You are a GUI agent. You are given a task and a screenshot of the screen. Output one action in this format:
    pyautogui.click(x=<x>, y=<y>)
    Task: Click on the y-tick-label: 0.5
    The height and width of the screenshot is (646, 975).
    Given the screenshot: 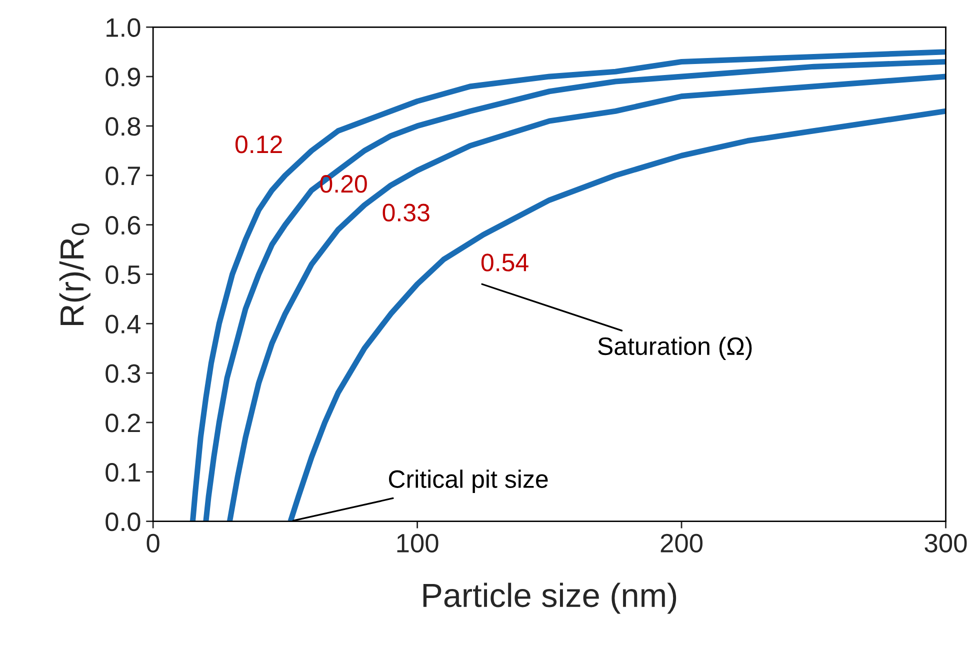 What is the action you would take?
    pyautogui.click(x=123, y=274)
    